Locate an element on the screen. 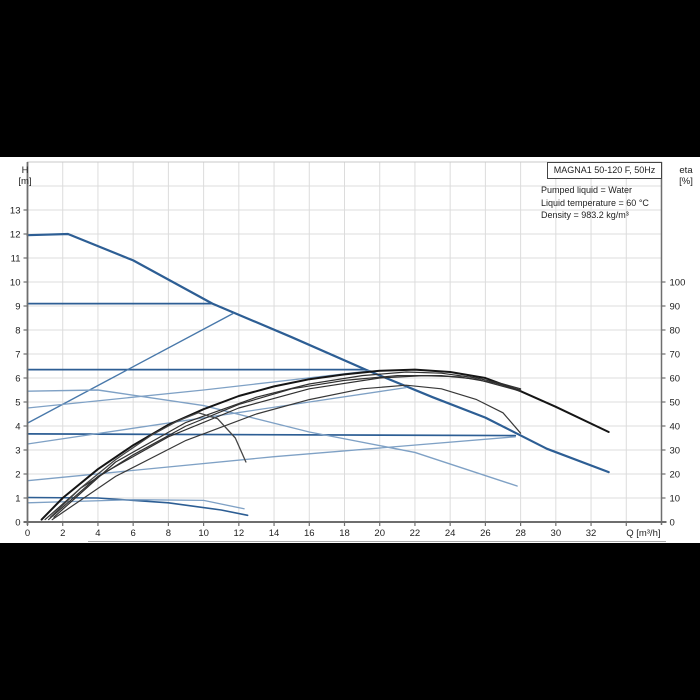 Image resolution: width=700 pixels, height=700 pixels. right-axis-unit: eta [%] is located at coordinates (686, 176).